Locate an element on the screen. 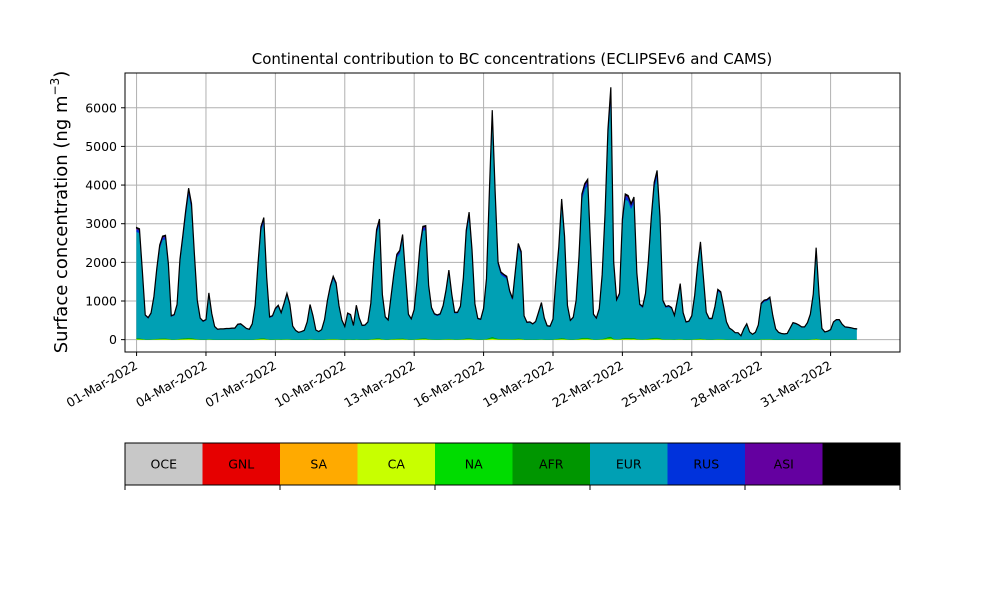  y-tick-label: 2000 is located at coordinates (101, 262).